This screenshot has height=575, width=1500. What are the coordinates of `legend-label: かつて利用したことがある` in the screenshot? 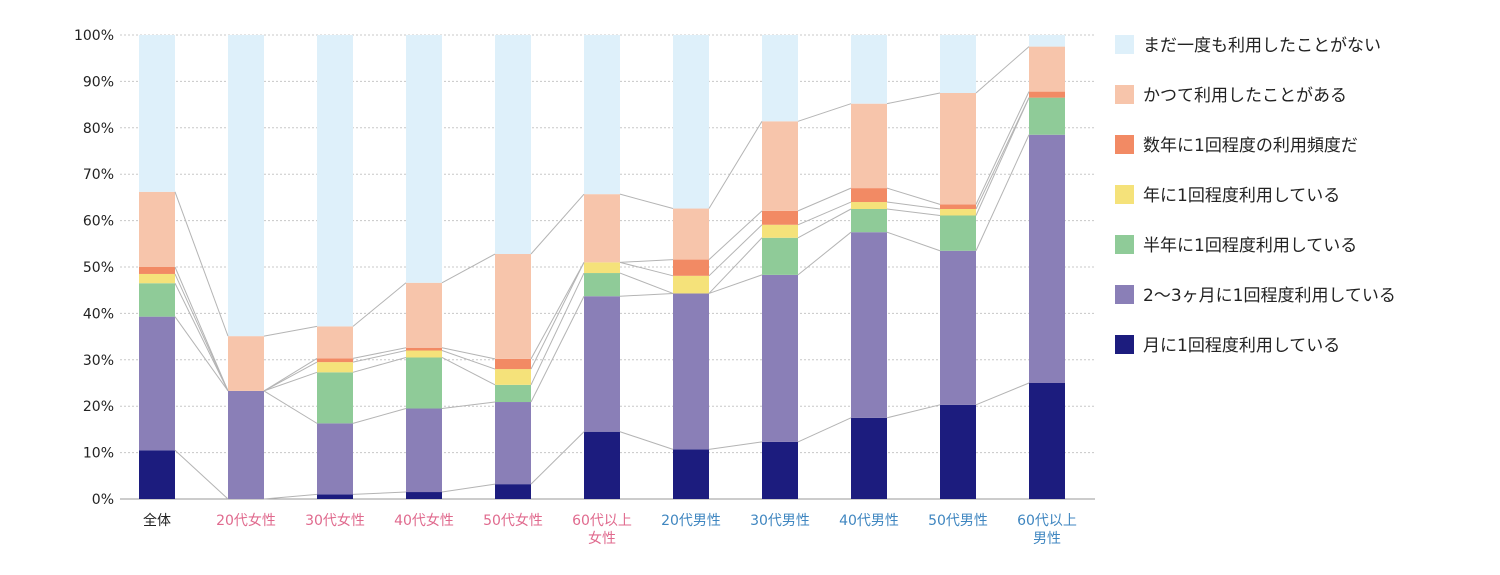 It's located at (1245, 96).